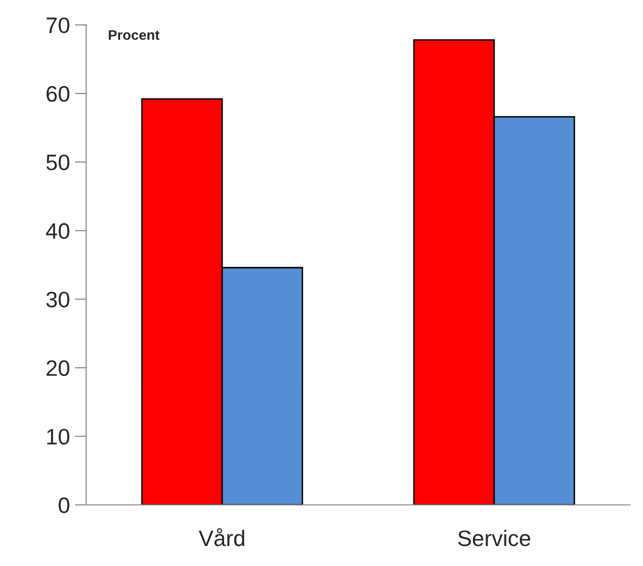  Describe the element at coordinates (221, 537) in the screenshot. I see `x-tick-label: Vård` at that location.